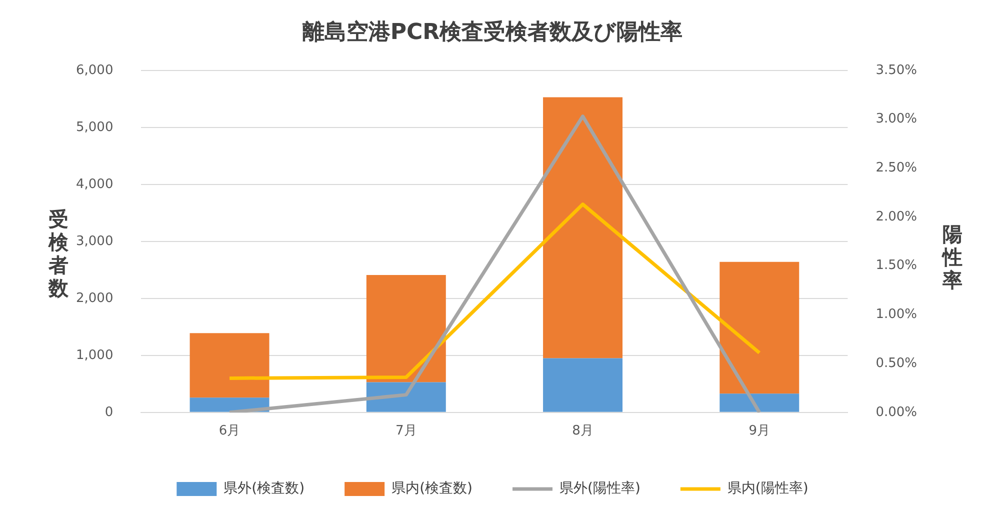 This screenshot has width=985, height=520. What do you see at coordinates (600, 488) in the screenshot?
I see `legend-label: 県外(陽性率)` at bounding box center [600, 488].